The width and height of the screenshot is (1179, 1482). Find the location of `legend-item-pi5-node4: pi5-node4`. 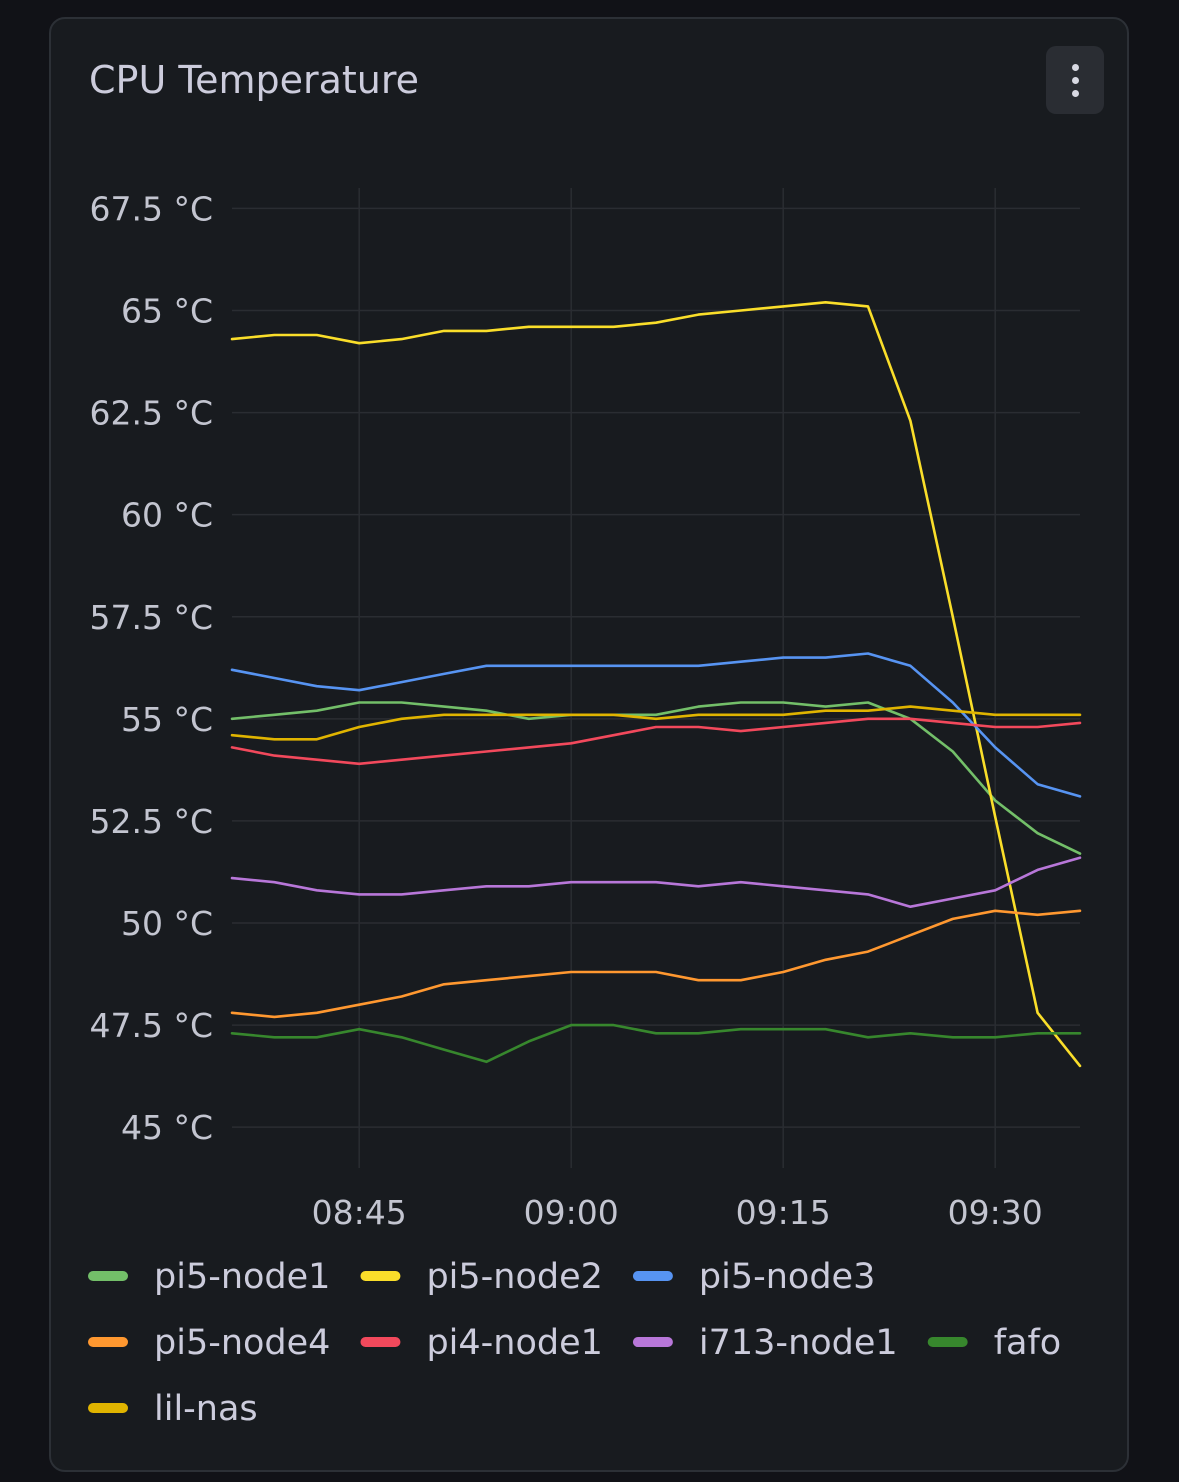

legend-item-pi5-node4: pi5-node4 is located at coordinates (209, 1343).